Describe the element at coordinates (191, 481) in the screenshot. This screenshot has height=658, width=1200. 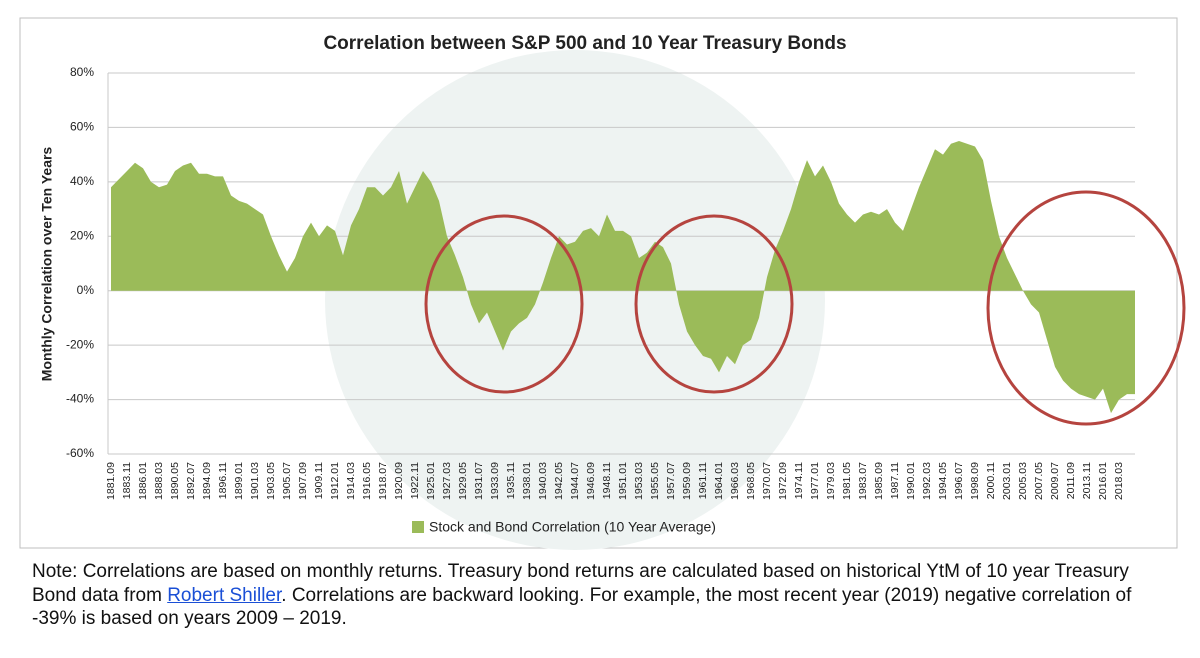
I see `x-tick-label: 1892.07` at that location.